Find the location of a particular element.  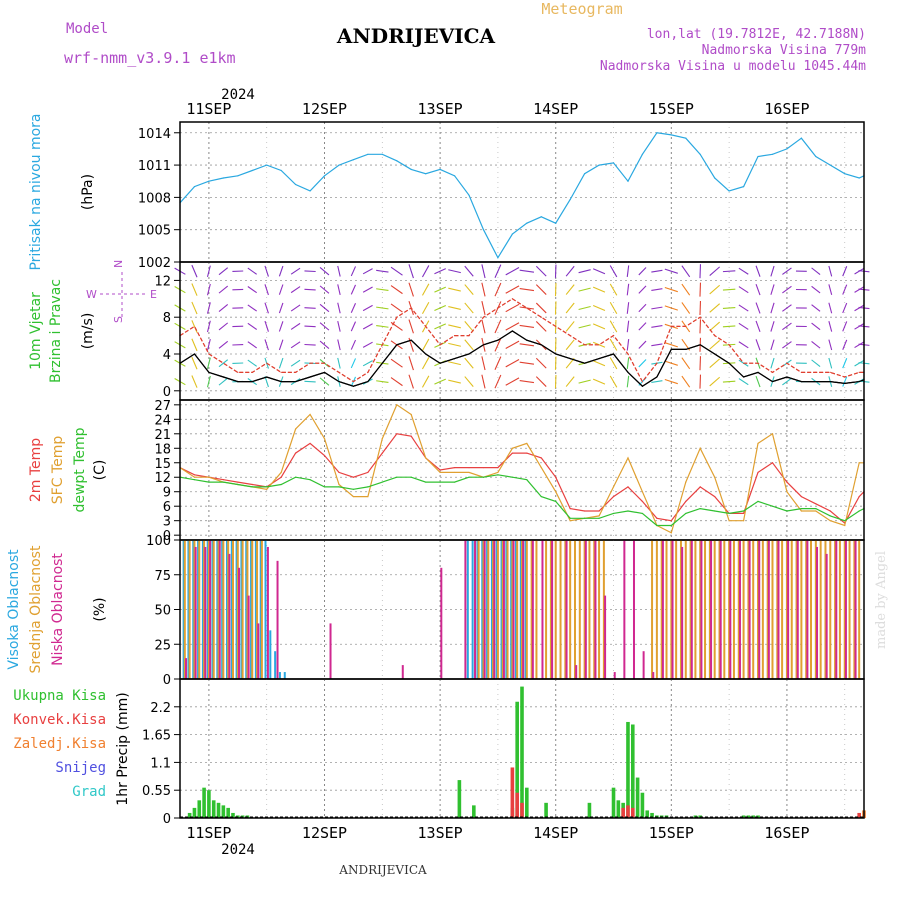

y-tick-label: 1.1 is located at coordinates (160, 763).